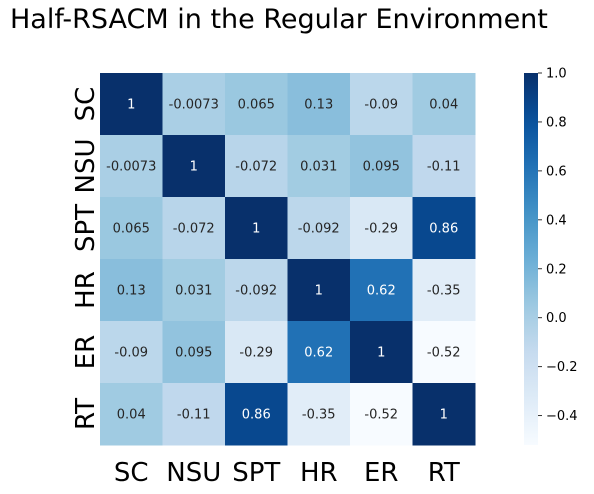 The height and width of the screenshot is (494, 594). What do you see at coordinates (556, 318) in the screenshot?
I see `colorbar-tick-label: 0.0` at bounding box center [556, 318].